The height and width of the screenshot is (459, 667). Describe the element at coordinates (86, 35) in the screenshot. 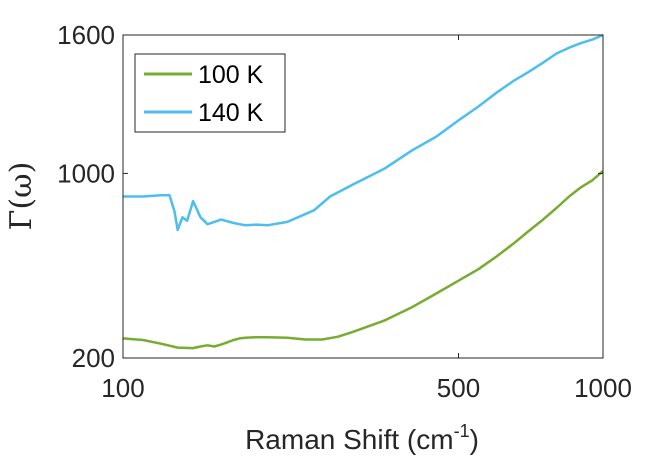

I see `y-tick-label-1600: 1600` at that location.